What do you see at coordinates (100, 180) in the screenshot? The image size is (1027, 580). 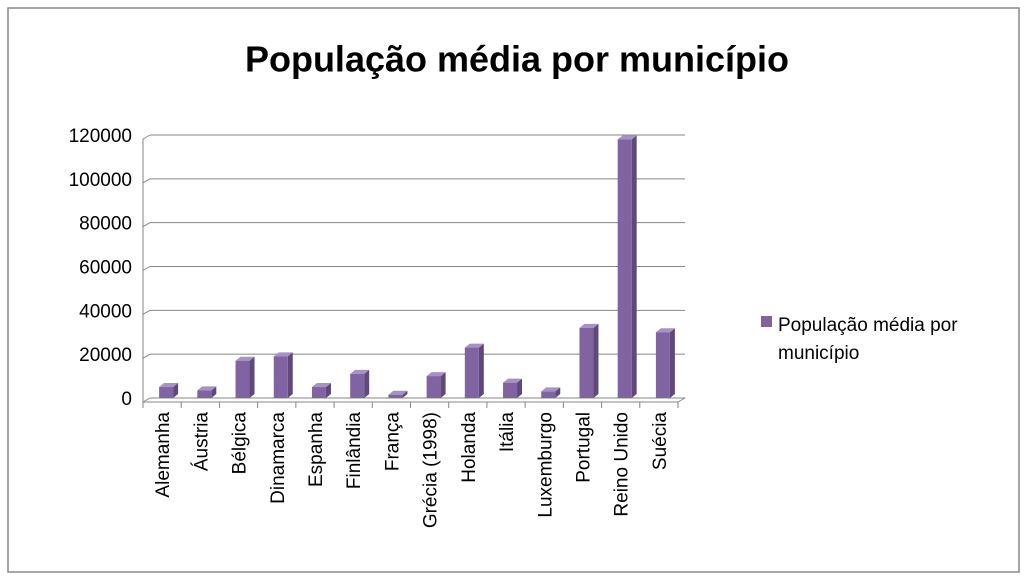 I see `y-tick-label: 100000` at bounding box center [100, 180].